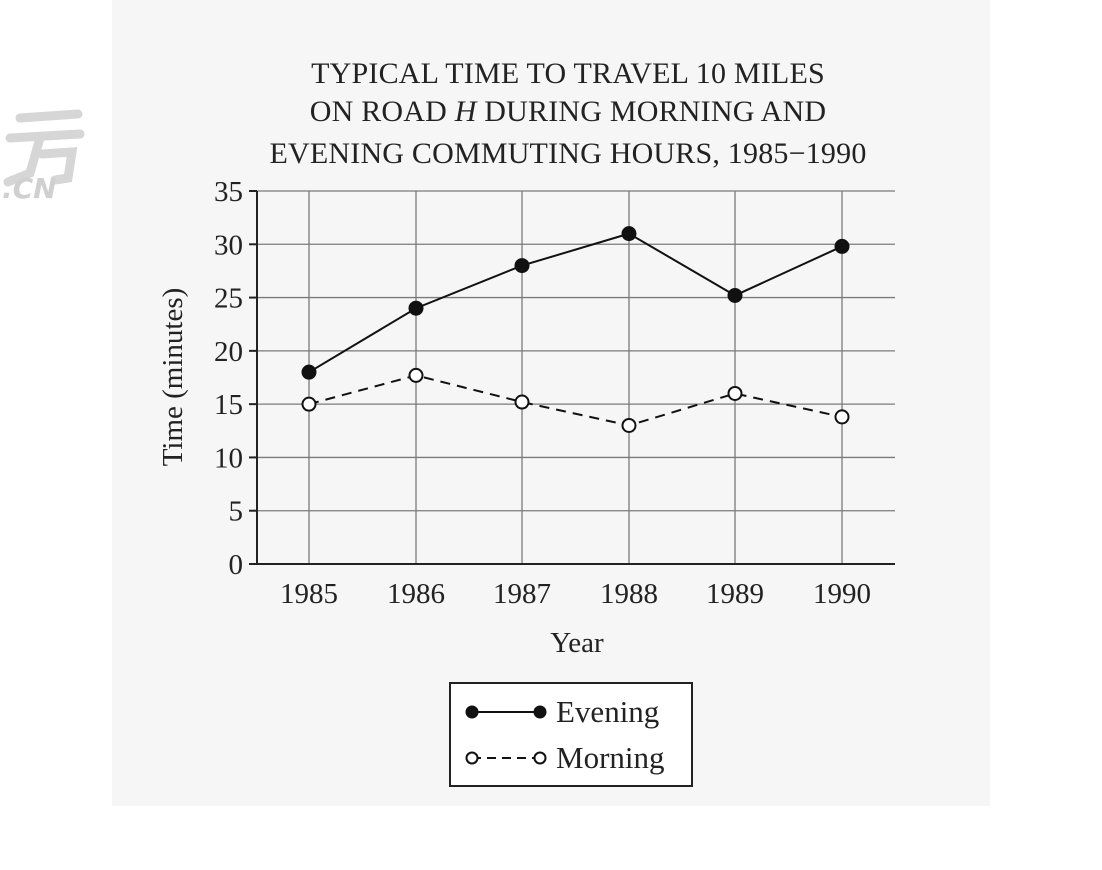  I want to click on legend: Evening Morning, so click(571, 734).